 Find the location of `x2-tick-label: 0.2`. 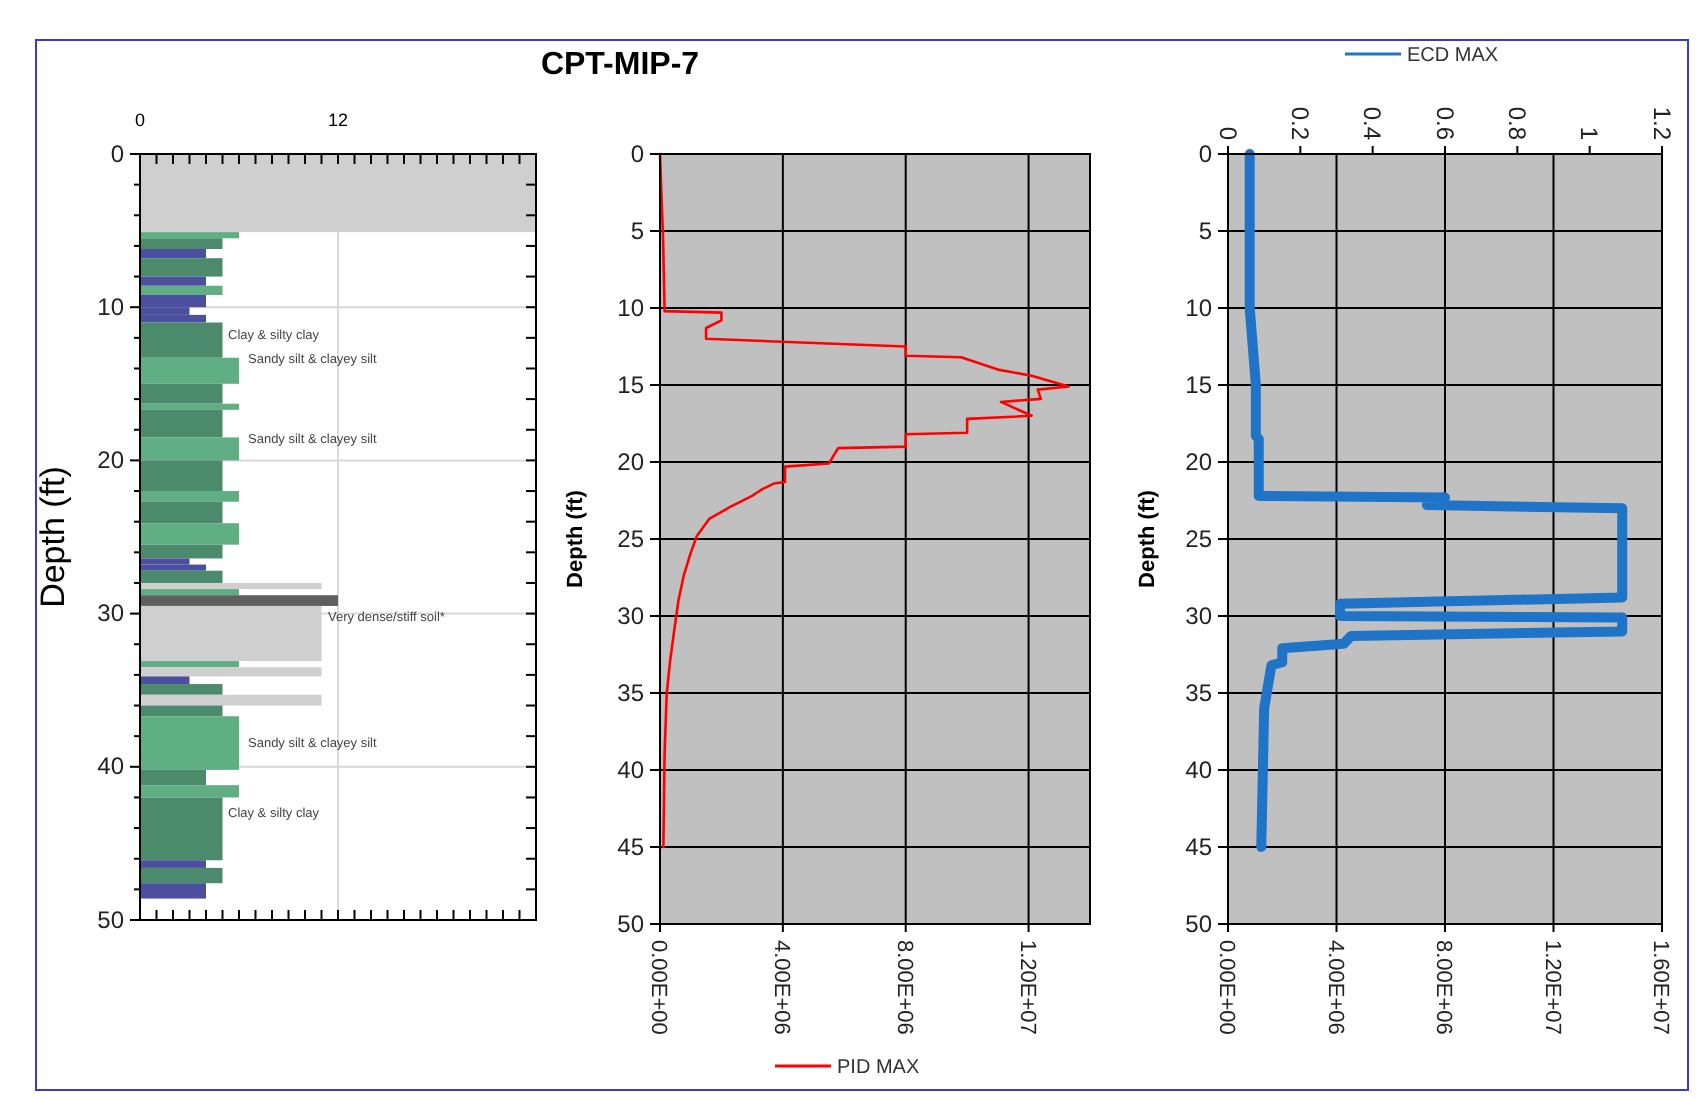

x2-tick-label: 0.2 is located at coordinates (1299, 123).